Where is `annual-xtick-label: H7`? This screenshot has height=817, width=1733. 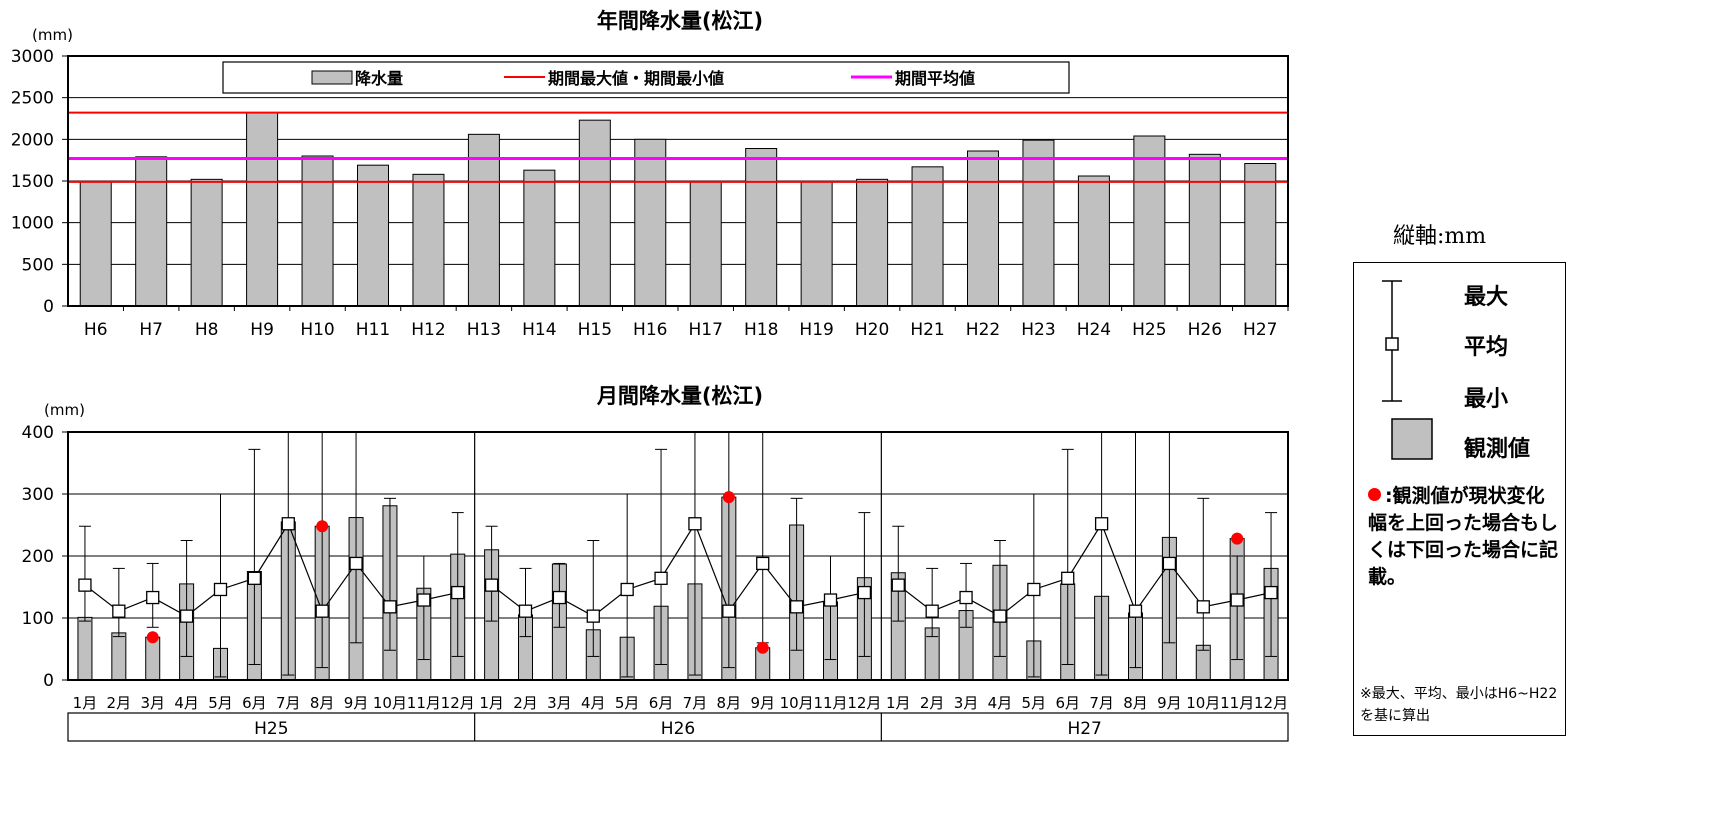
annual-xtick-label: H7 is located at coordinates (151, 330).